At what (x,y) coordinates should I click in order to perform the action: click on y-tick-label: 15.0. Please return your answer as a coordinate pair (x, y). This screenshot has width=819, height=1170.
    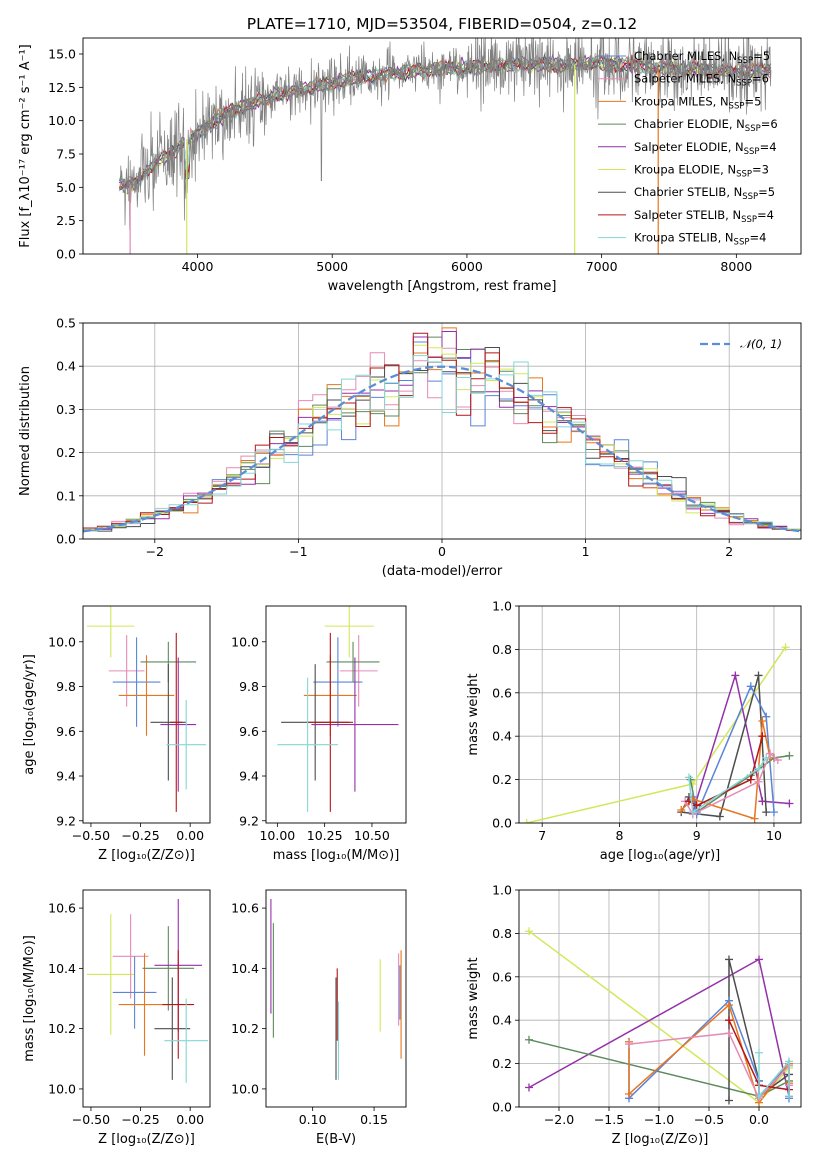
    Looking at the image, I should click on (62, 54).